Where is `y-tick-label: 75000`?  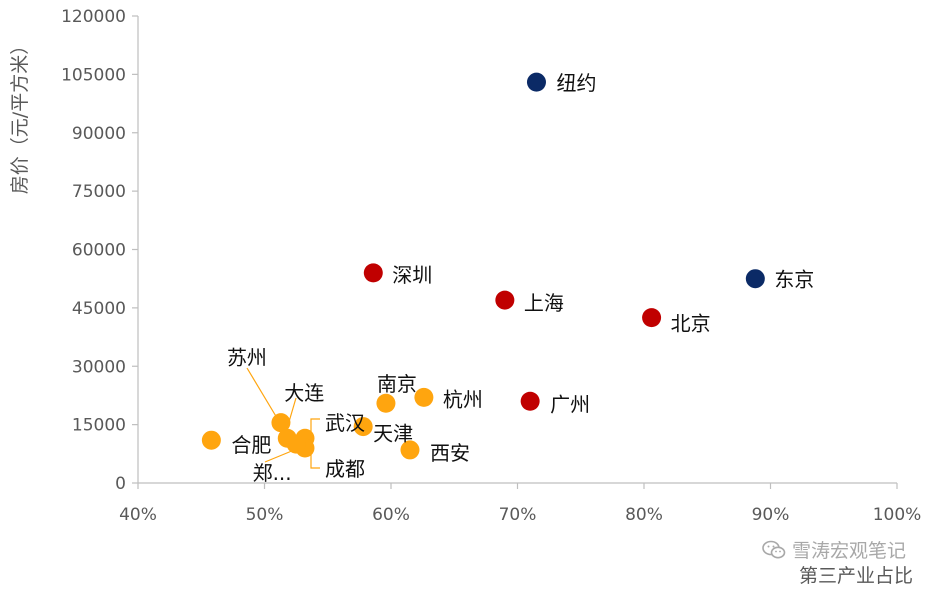 y-tick-label: 75000 is located at coordinates (99, 192).